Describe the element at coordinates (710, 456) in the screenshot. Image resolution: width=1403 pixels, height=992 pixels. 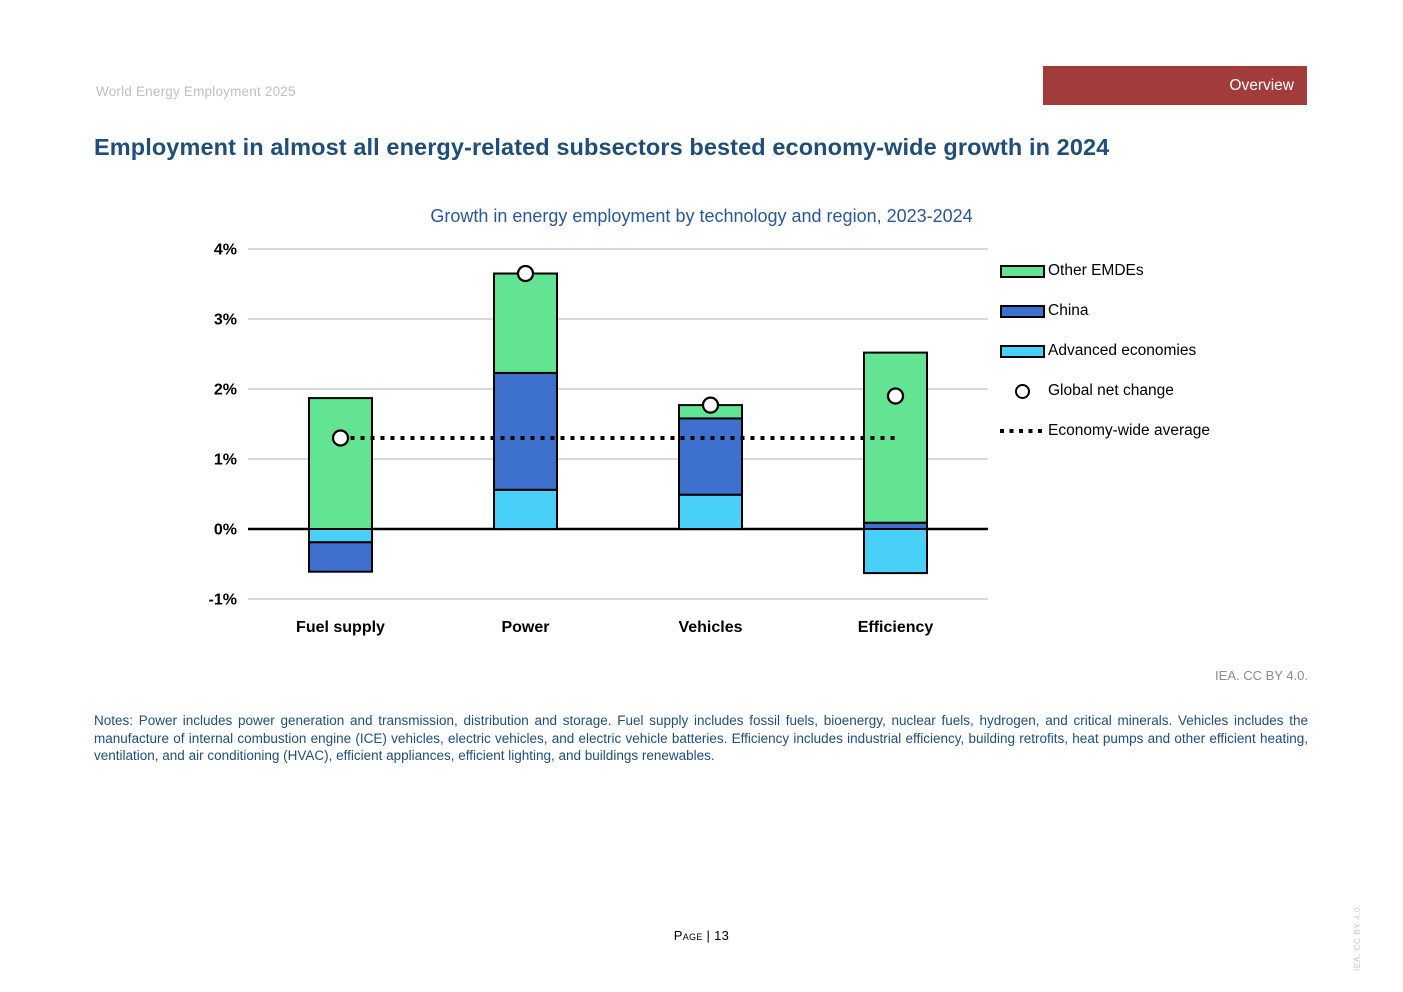
I see `bar-segment-china-vehicles` at that location.